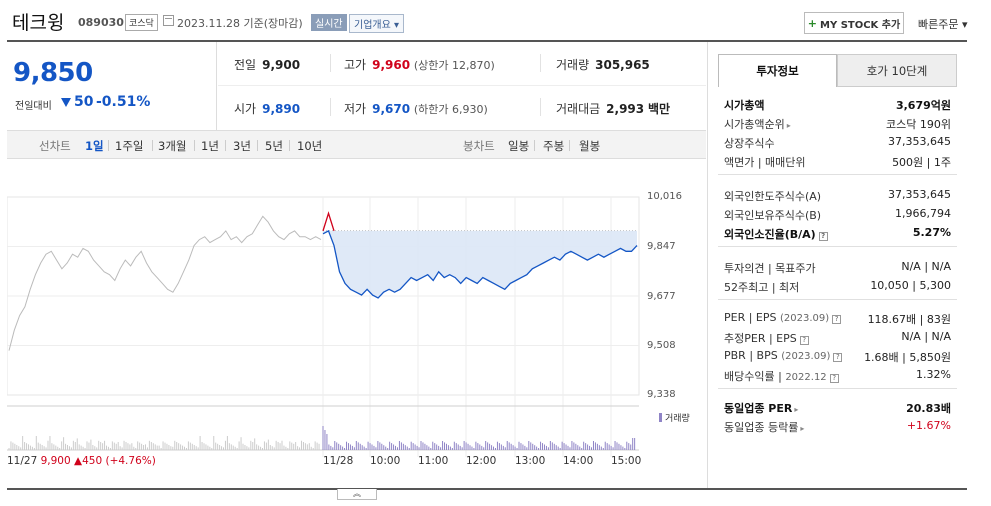  I want to click on prev-close-label: 전일, so click(245, 65).